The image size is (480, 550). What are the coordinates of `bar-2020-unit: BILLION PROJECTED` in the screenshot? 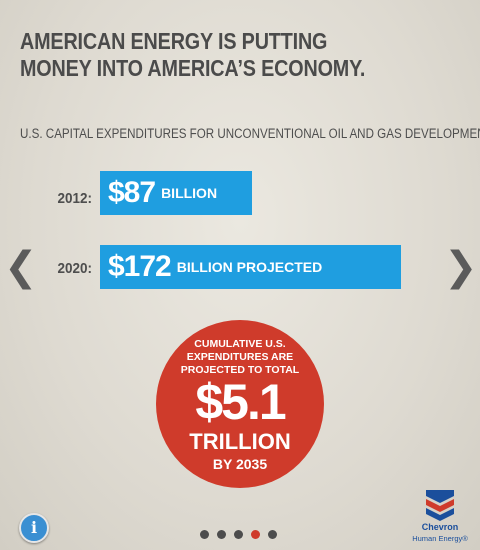 It's located at (249, 267).